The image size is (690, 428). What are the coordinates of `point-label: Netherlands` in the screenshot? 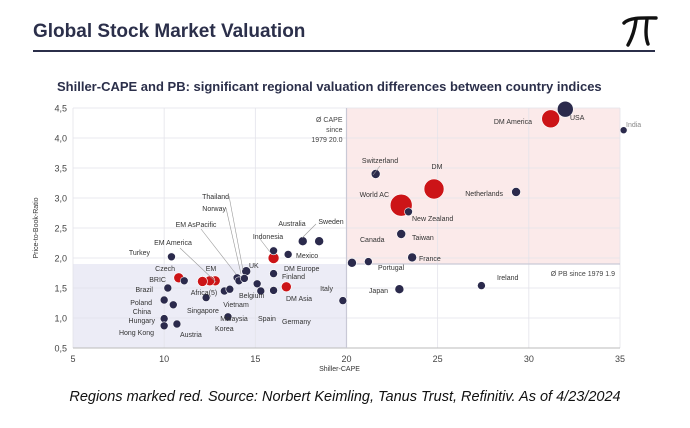 It's located at (484, 194).